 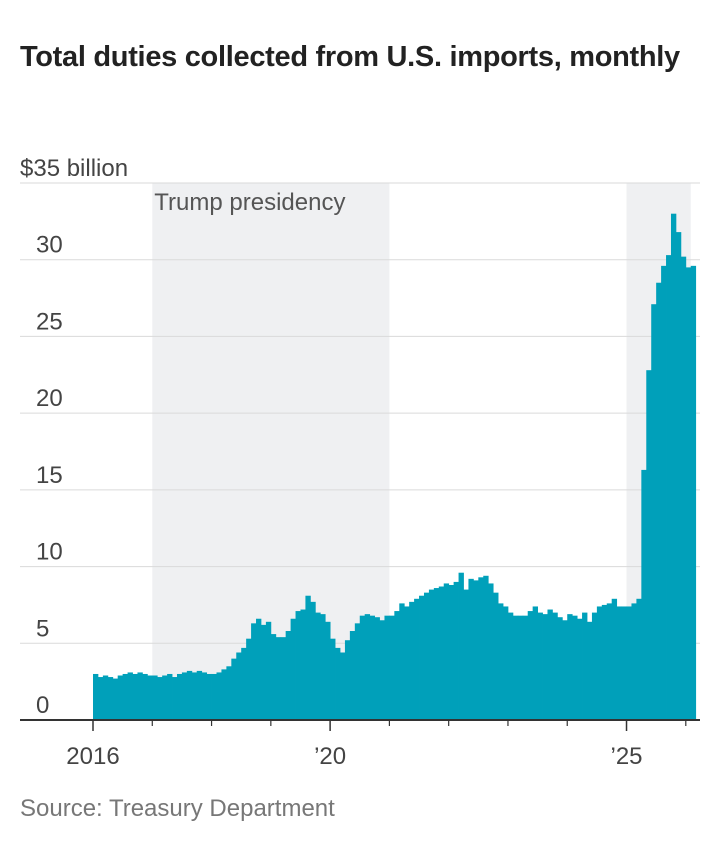 I want to click on y-tick-label: $35 billion, so click(x=74, y=168).